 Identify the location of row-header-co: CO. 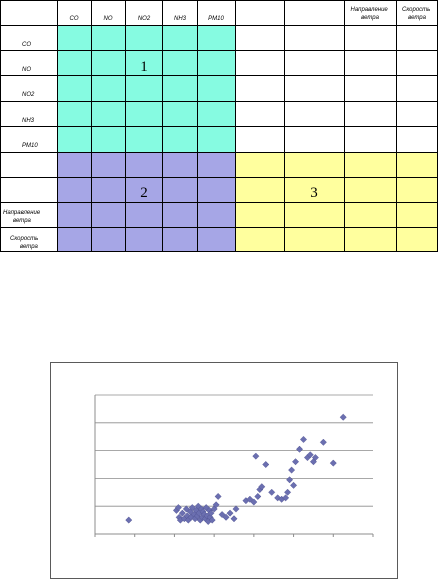
(26, 45).